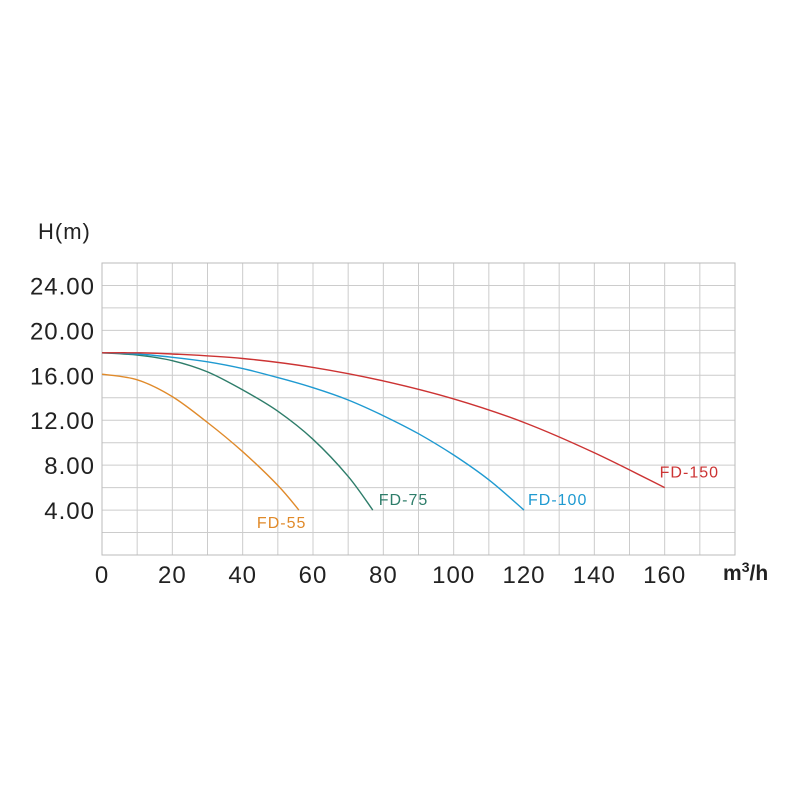  Describe the element at coordinates (664, 575) in the screenshot. I see `x-tick-label: 160` at that location.